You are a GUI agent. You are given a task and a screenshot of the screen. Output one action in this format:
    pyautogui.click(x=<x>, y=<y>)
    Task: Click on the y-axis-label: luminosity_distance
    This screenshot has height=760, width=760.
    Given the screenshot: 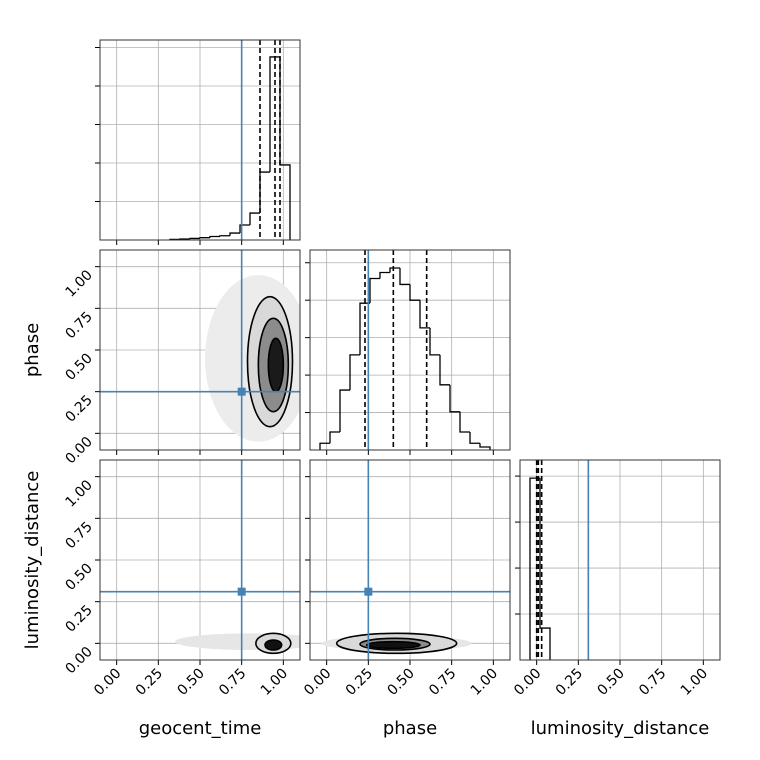 What is the action you would take?
    pyautogui.click(x=32, y=560)
    